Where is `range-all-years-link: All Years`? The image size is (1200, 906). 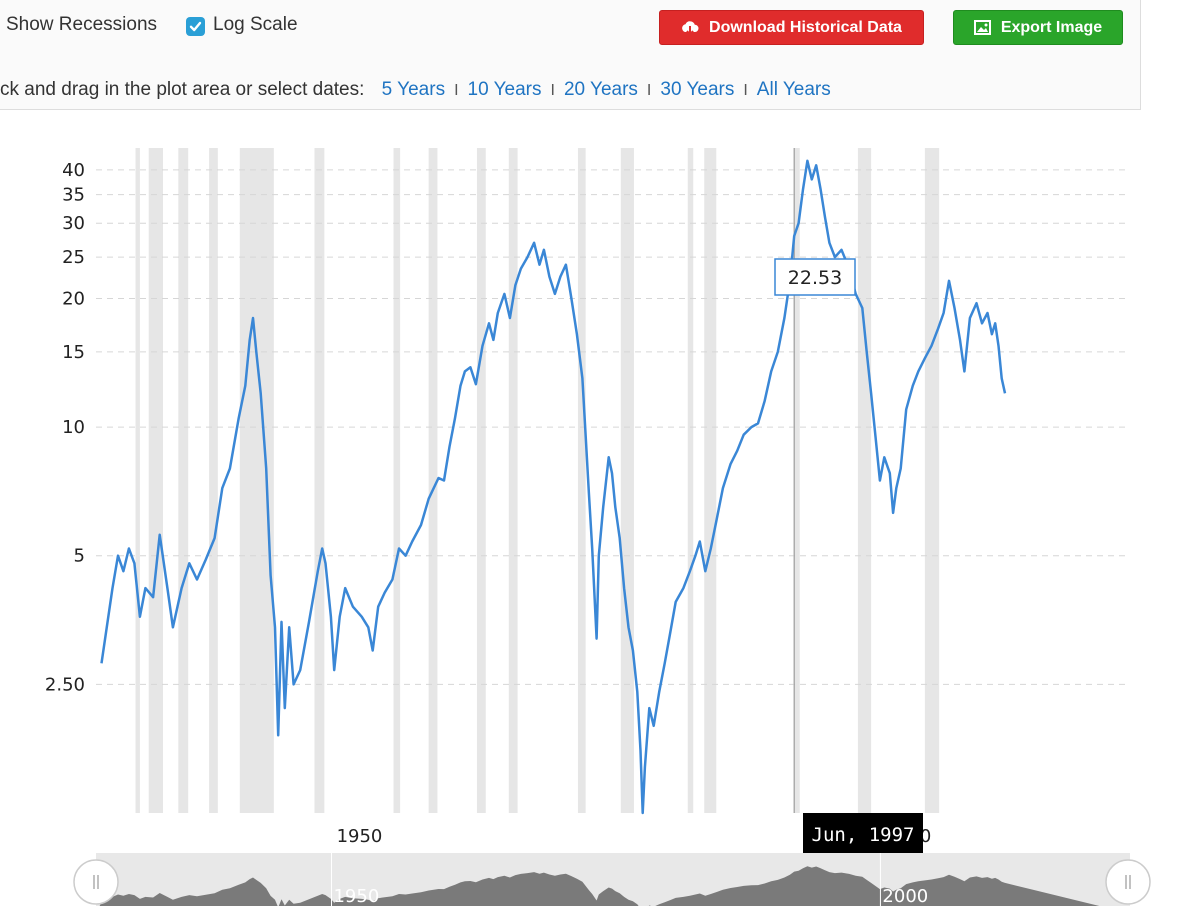
range-all-years-link: All Years is located at coordinates (793, 89).